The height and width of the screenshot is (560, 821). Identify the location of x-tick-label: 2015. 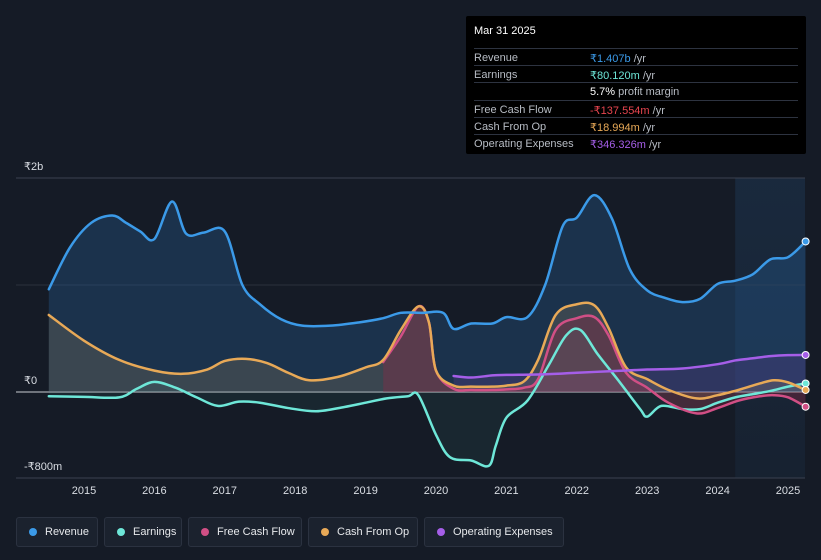
(84, 491).